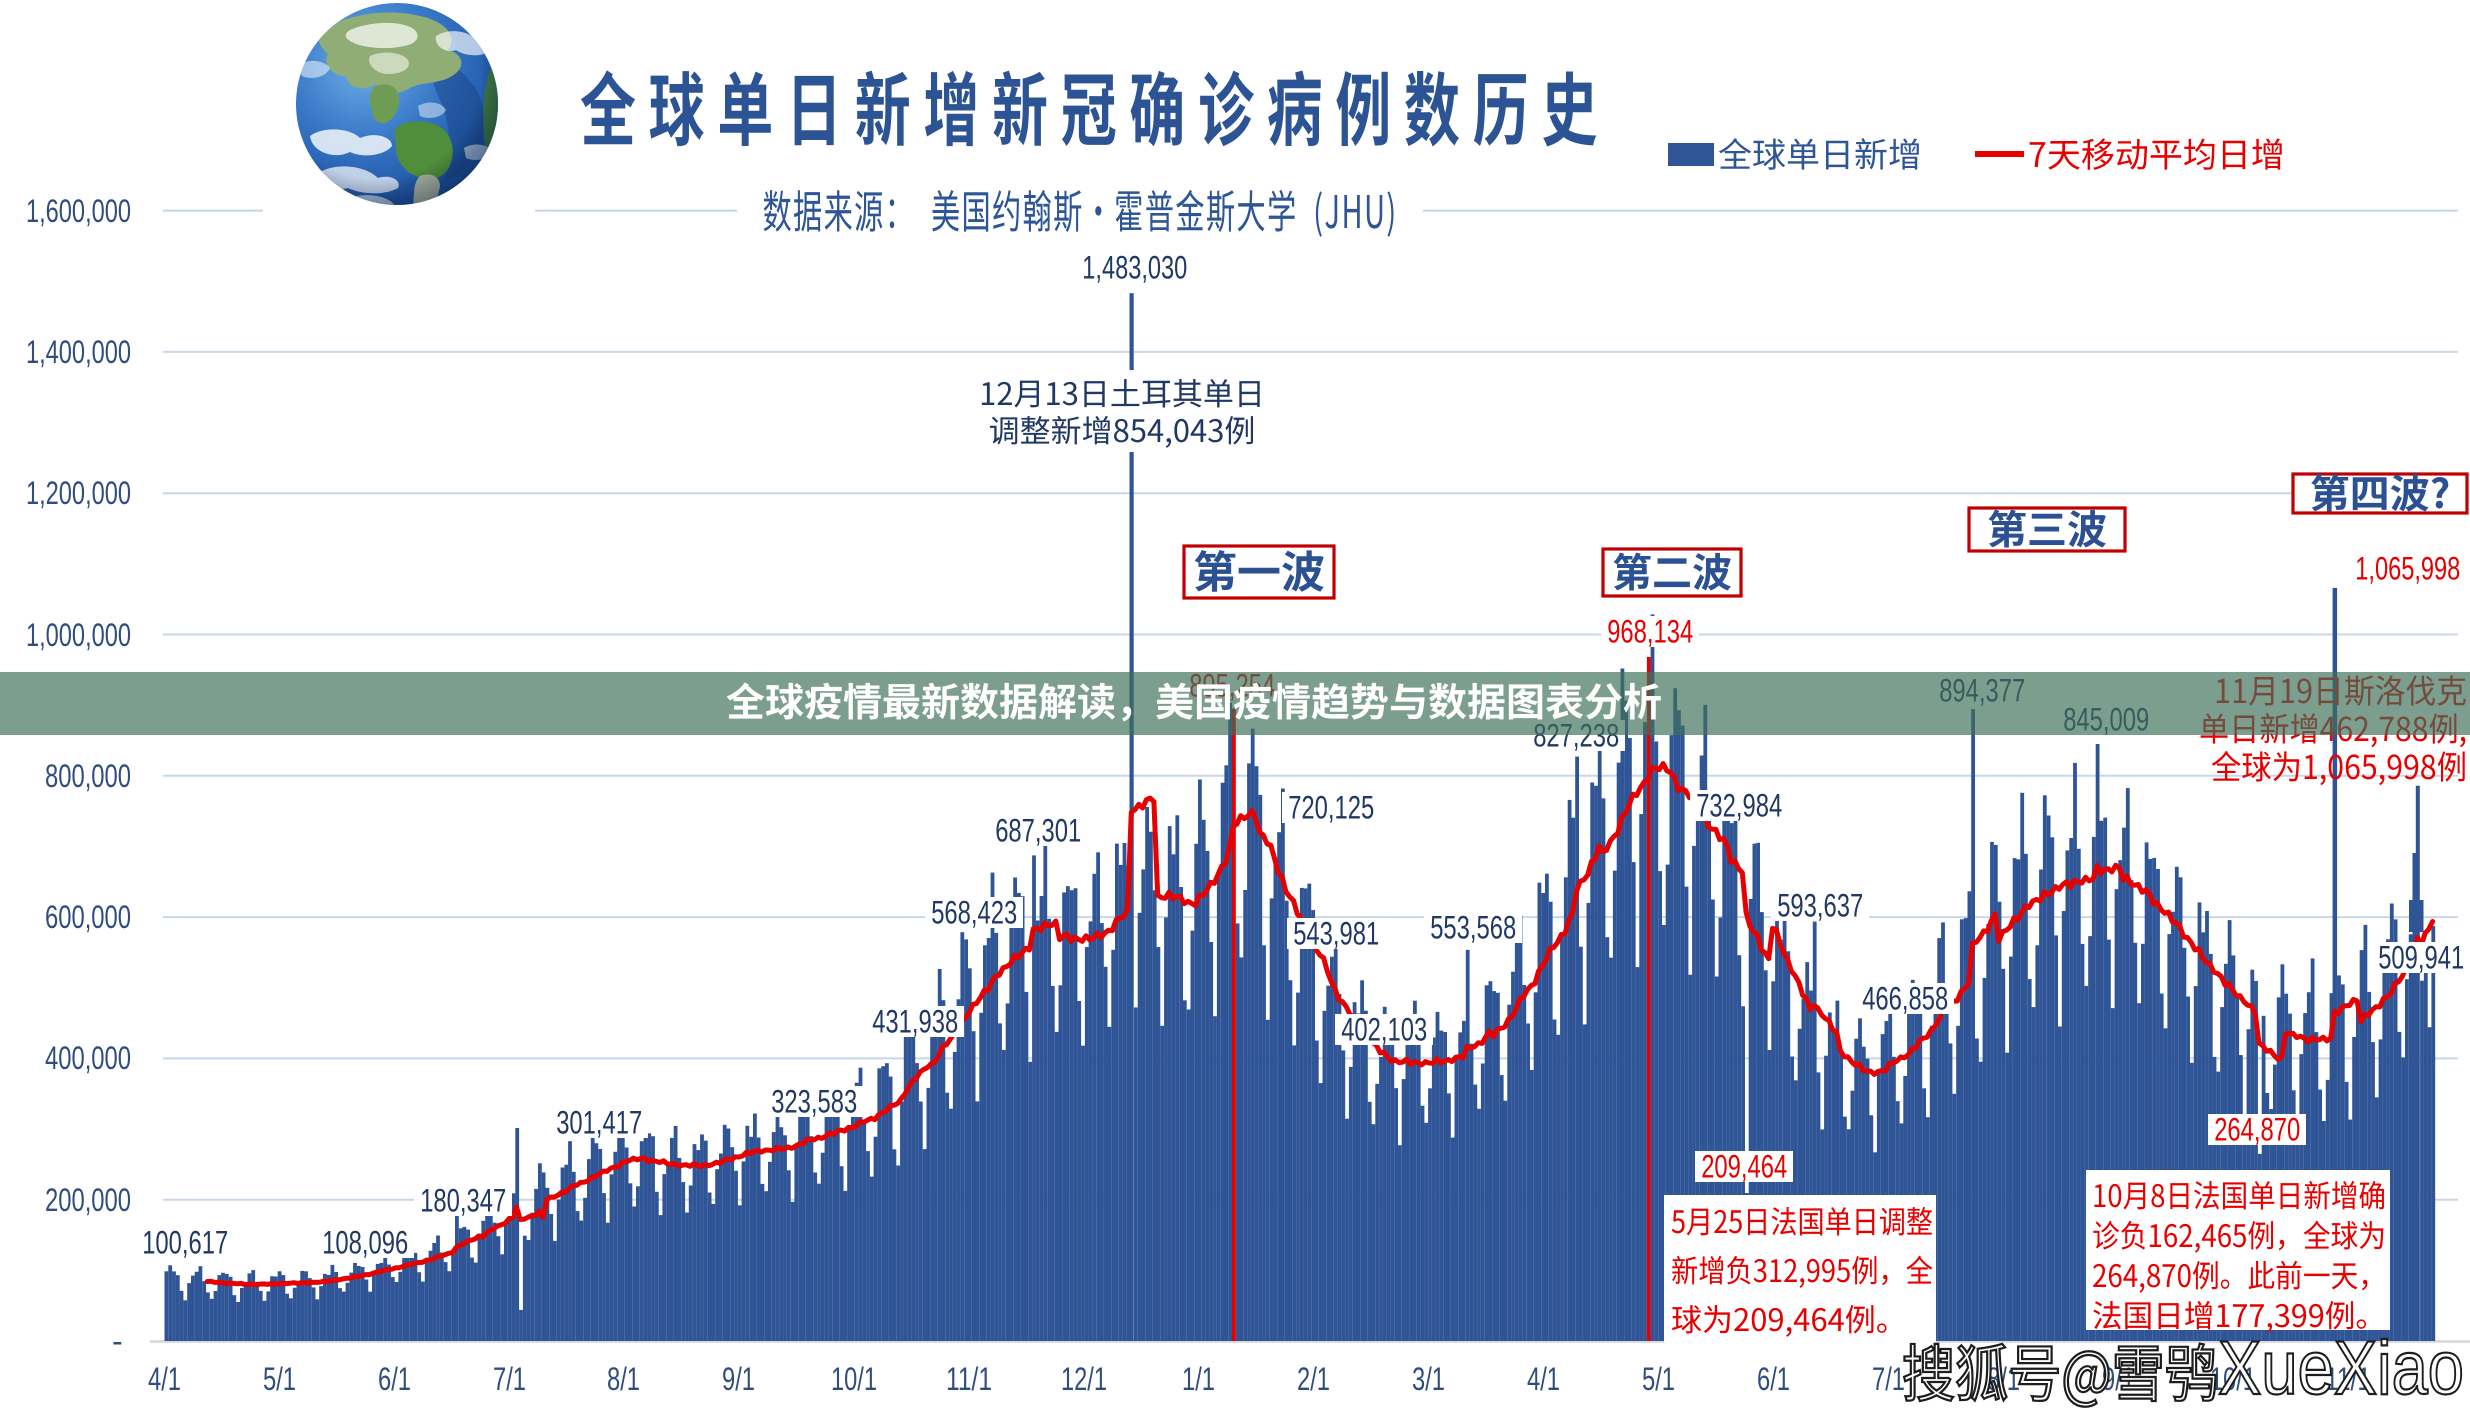 This screenshot has height=1413, width=2470. I want to click on svg-text: 402,103, so click(1384, 1029).